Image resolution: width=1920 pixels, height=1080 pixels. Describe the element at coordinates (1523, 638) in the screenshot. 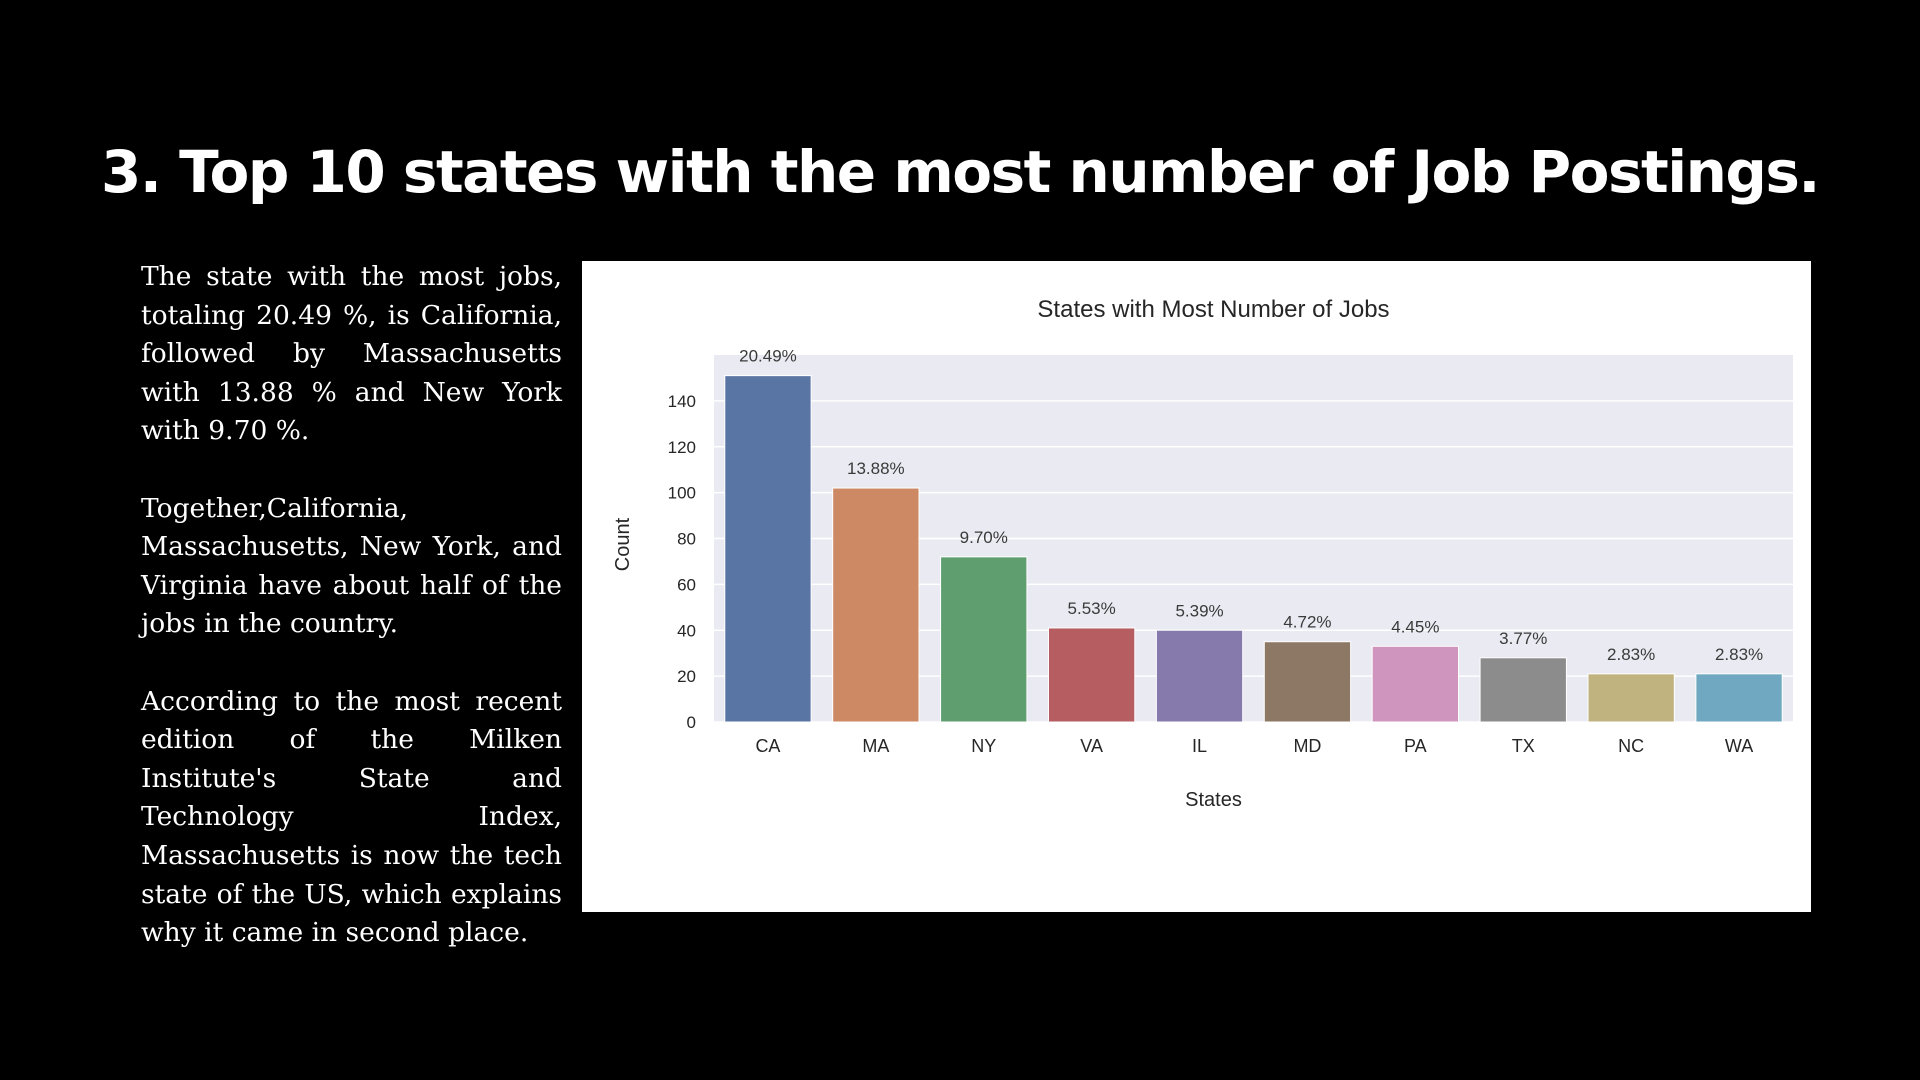

I see `data-label: 3.77%` at that location.